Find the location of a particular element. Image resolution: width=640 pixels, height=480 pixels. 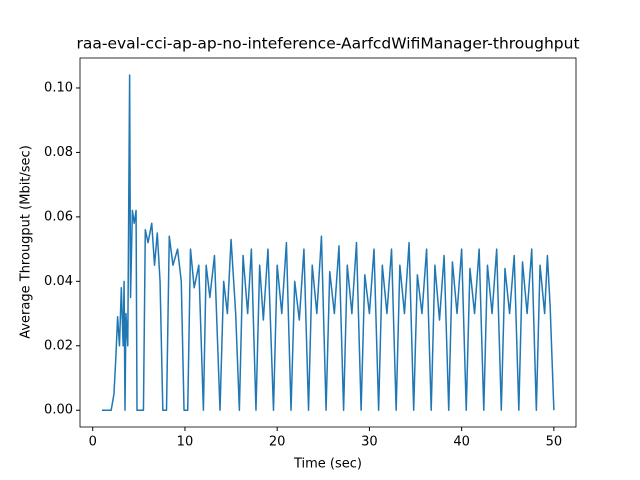

x-tick-label: 10 is located at coordinates (185, 442).